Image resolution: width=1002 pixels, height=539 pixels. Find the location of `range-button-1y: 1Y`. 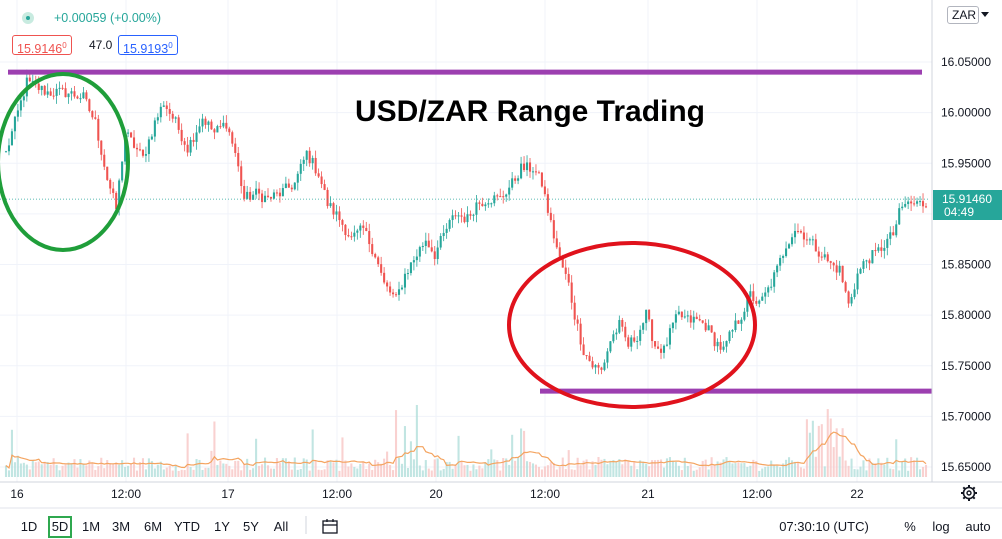

range-button-1y: 1Y is located at coordinates (222, 526).